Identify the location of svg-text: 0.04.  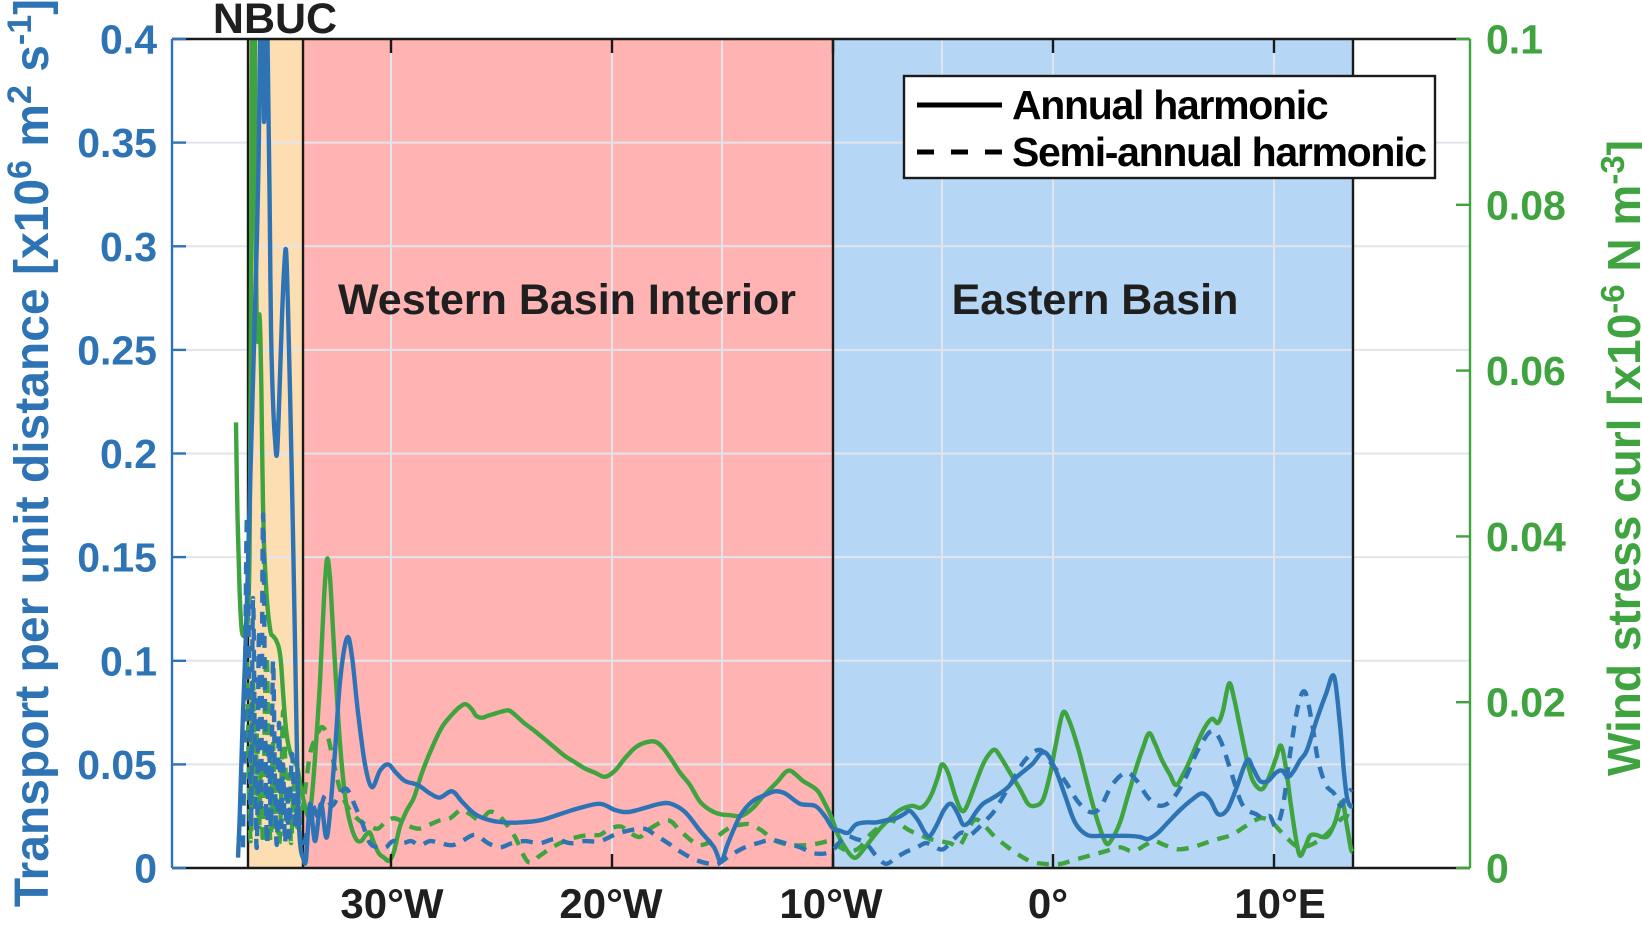
(1526, 537).